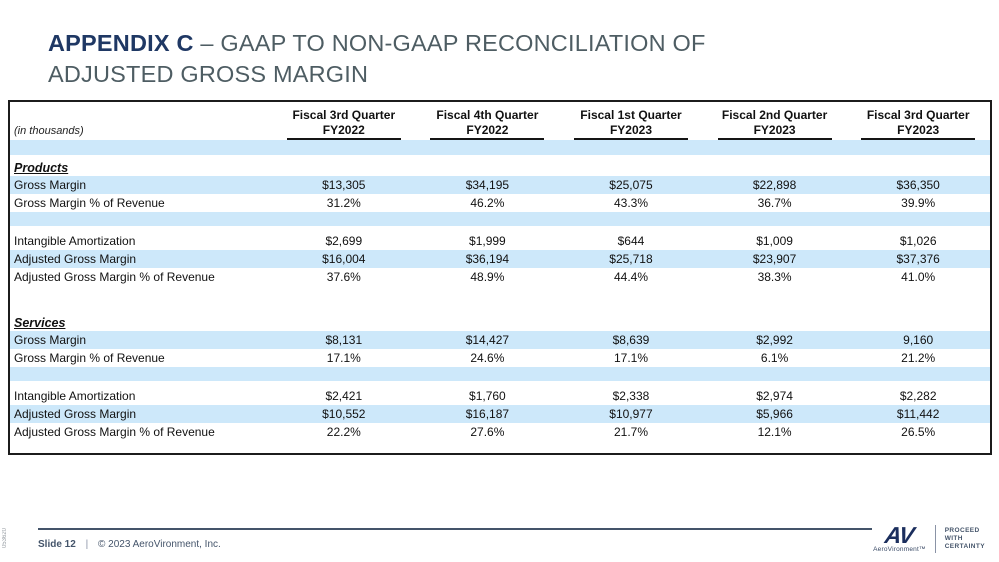 This screenshot has height=562, width=999. Describe the element at coordinates (40, 323) in the screenshot. I see `section-title: Services` at that location.